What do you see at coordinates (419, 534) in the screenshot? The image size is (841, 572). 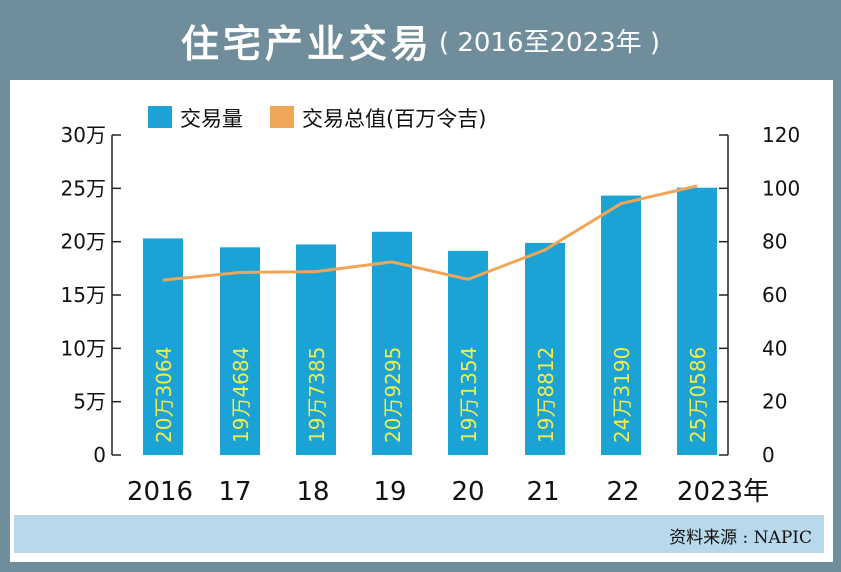 I see `source-footer: 资料来源 : NAPIC` at bounding box center [419, 534].